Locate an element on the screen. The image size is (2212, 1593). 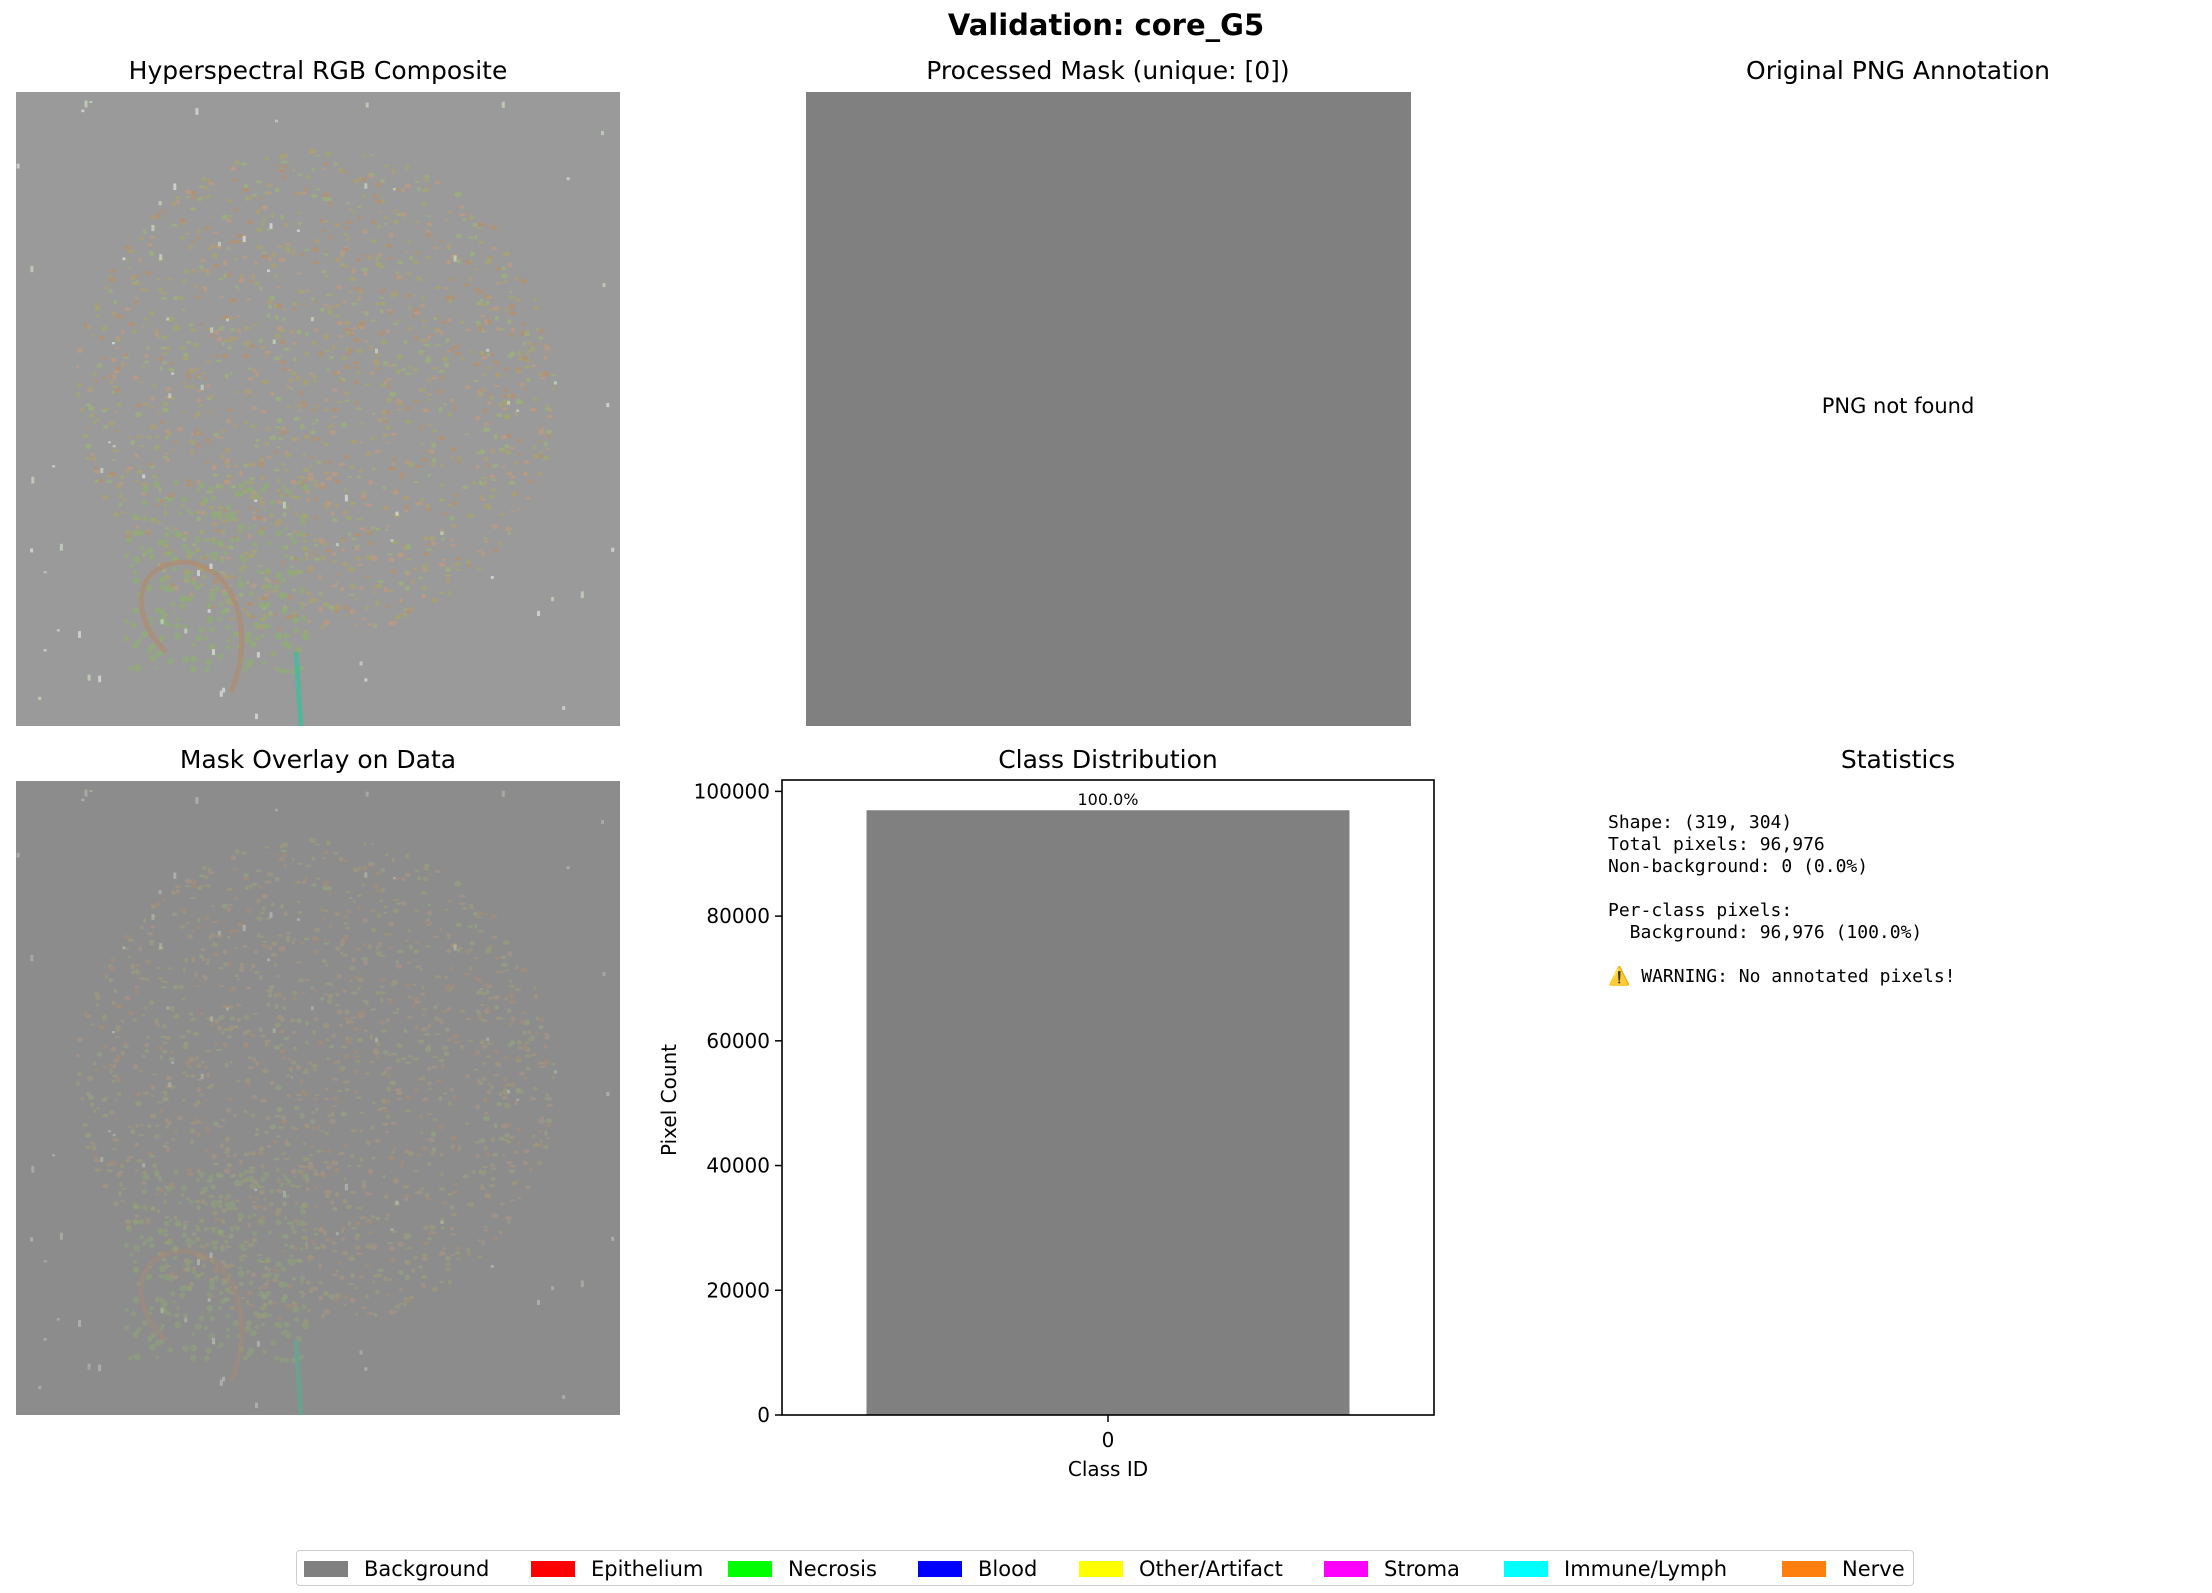
y-tick-label: 80000 is located at coordinates (738, 916).